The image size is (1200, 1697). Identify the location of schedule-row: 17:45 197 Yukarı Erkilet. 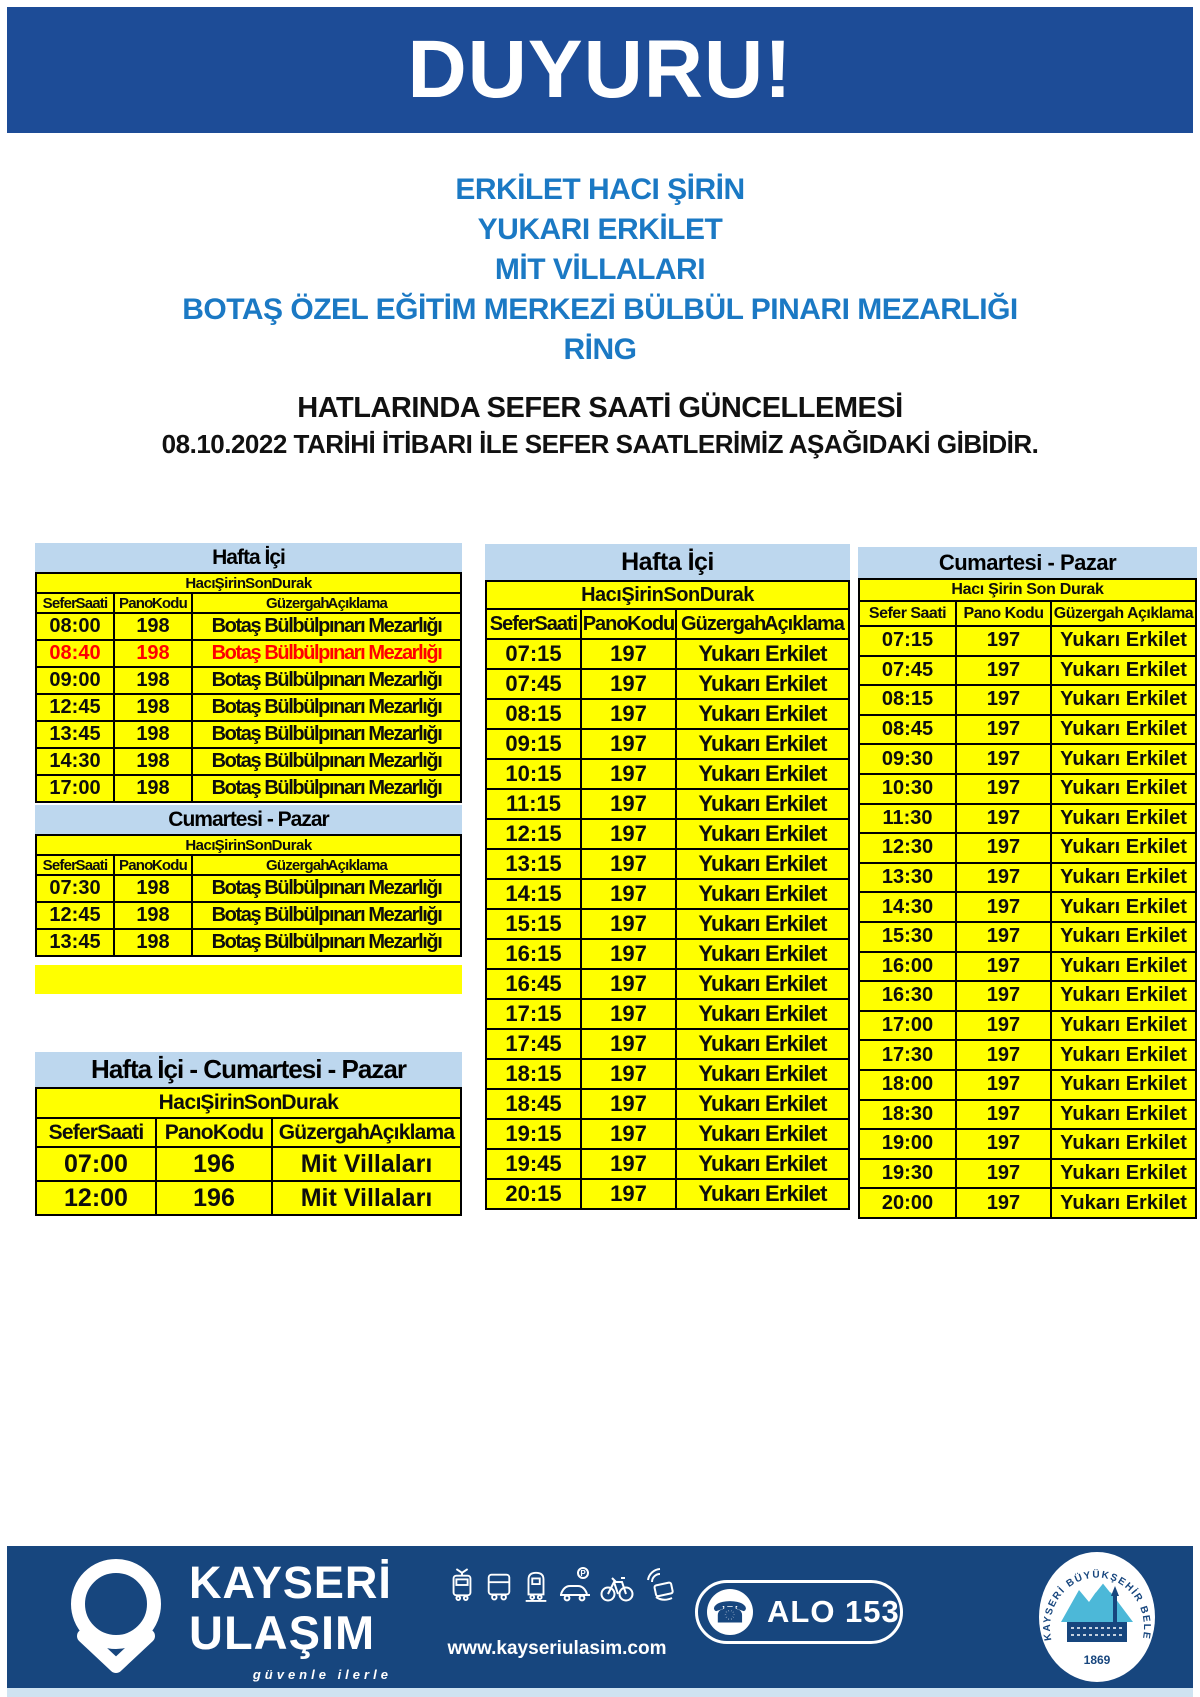
(667, 1044).